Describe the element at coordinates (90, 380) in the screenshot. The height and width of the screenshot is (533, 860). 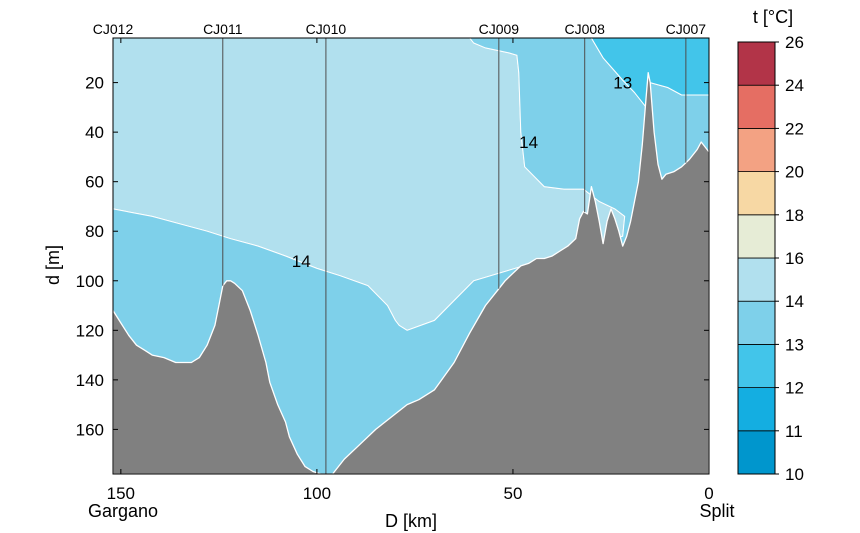
I see `y-tick-label: 140` at that location.